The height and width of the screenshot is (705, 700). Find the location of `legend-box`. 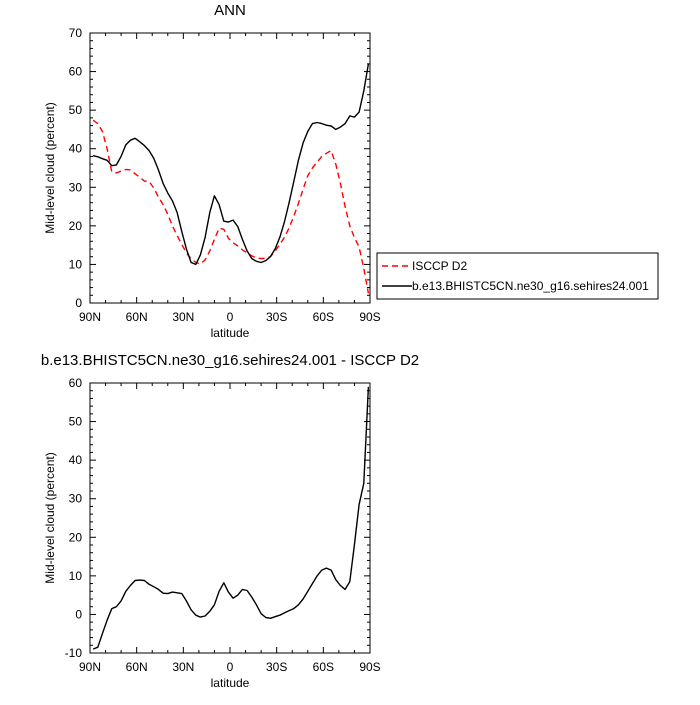

legend-box is located at coordinates (517, 276).